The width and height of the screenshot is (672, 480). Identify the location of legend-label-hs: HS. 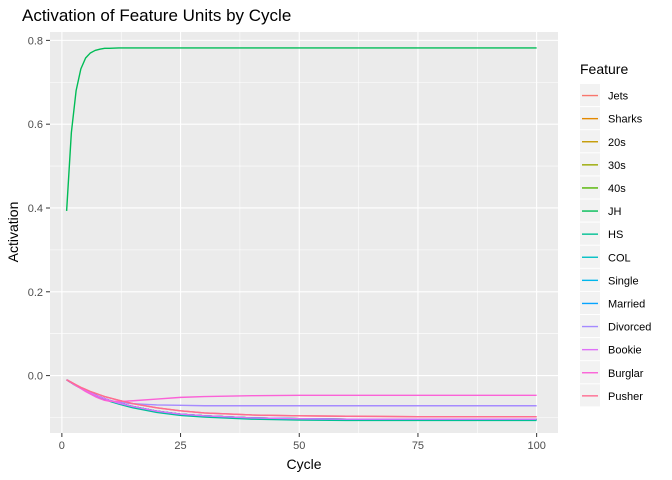
(615, 235).